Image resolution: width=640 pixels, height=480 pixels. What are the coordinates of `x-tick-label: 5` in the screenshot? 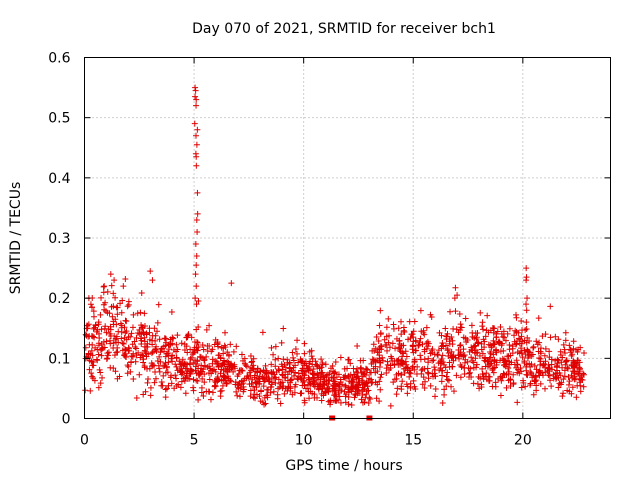 It's located at (194, 441).